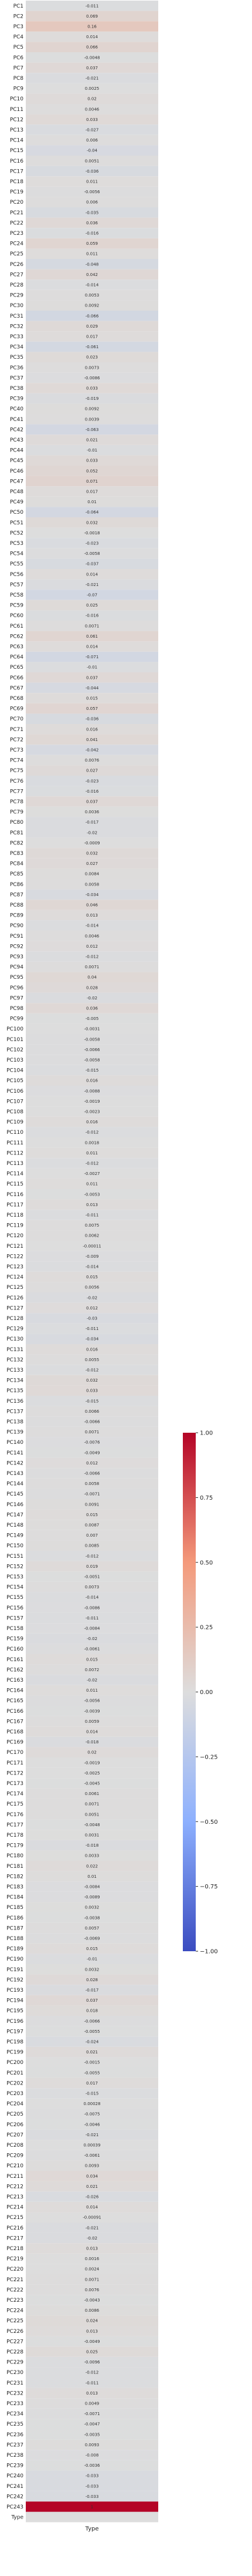  I want to click on row-tick-label: PC218, so click(14, 2249).